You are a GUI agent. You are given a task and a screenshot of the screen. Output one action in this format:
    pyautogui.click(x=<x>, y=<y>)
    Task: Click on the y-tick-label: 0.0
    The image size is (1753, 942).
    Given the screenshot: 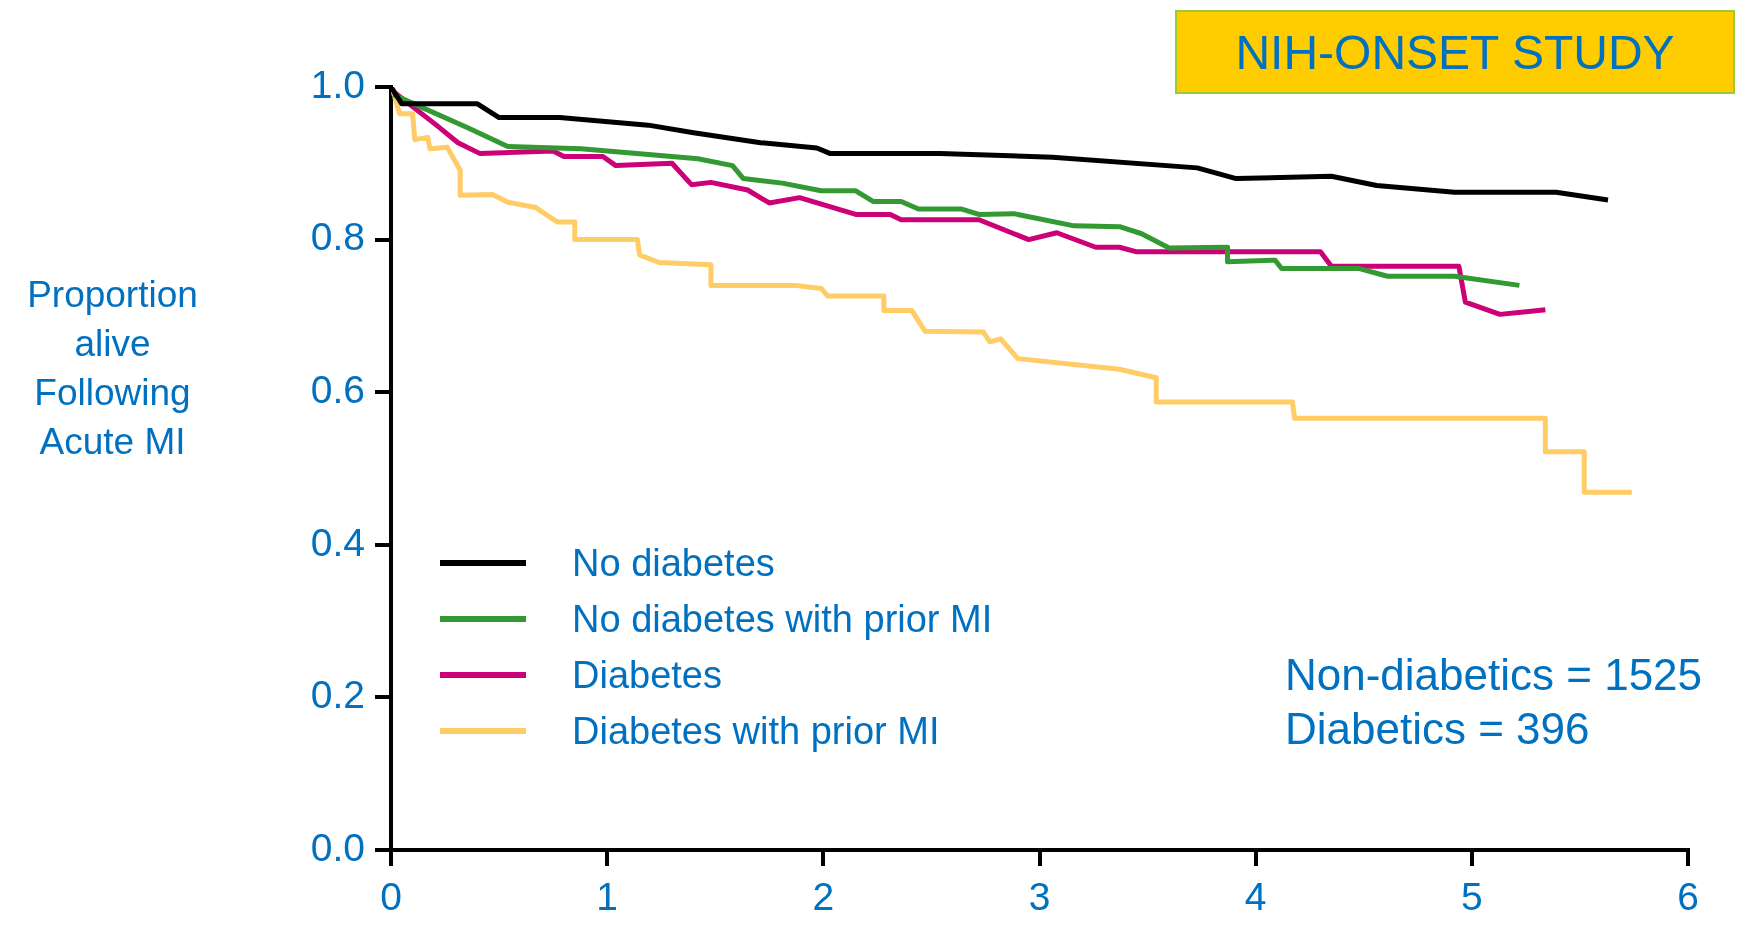 What is the action you would take?
    pyautogui.click(x=337, y=847)
    